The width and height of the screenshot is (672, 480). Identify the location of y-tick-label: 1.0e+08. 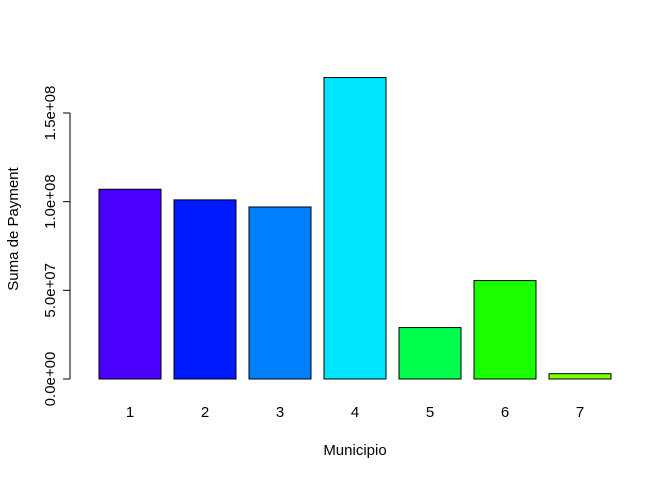
(50, 201).